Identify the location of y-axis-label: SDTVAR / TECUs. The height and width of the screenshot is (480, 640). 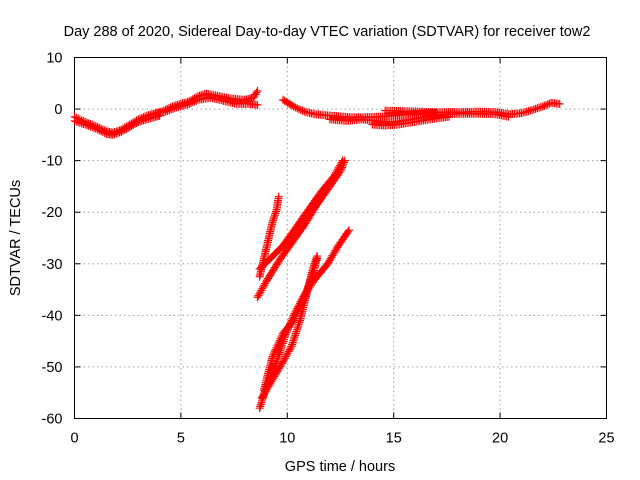
(16, 238).